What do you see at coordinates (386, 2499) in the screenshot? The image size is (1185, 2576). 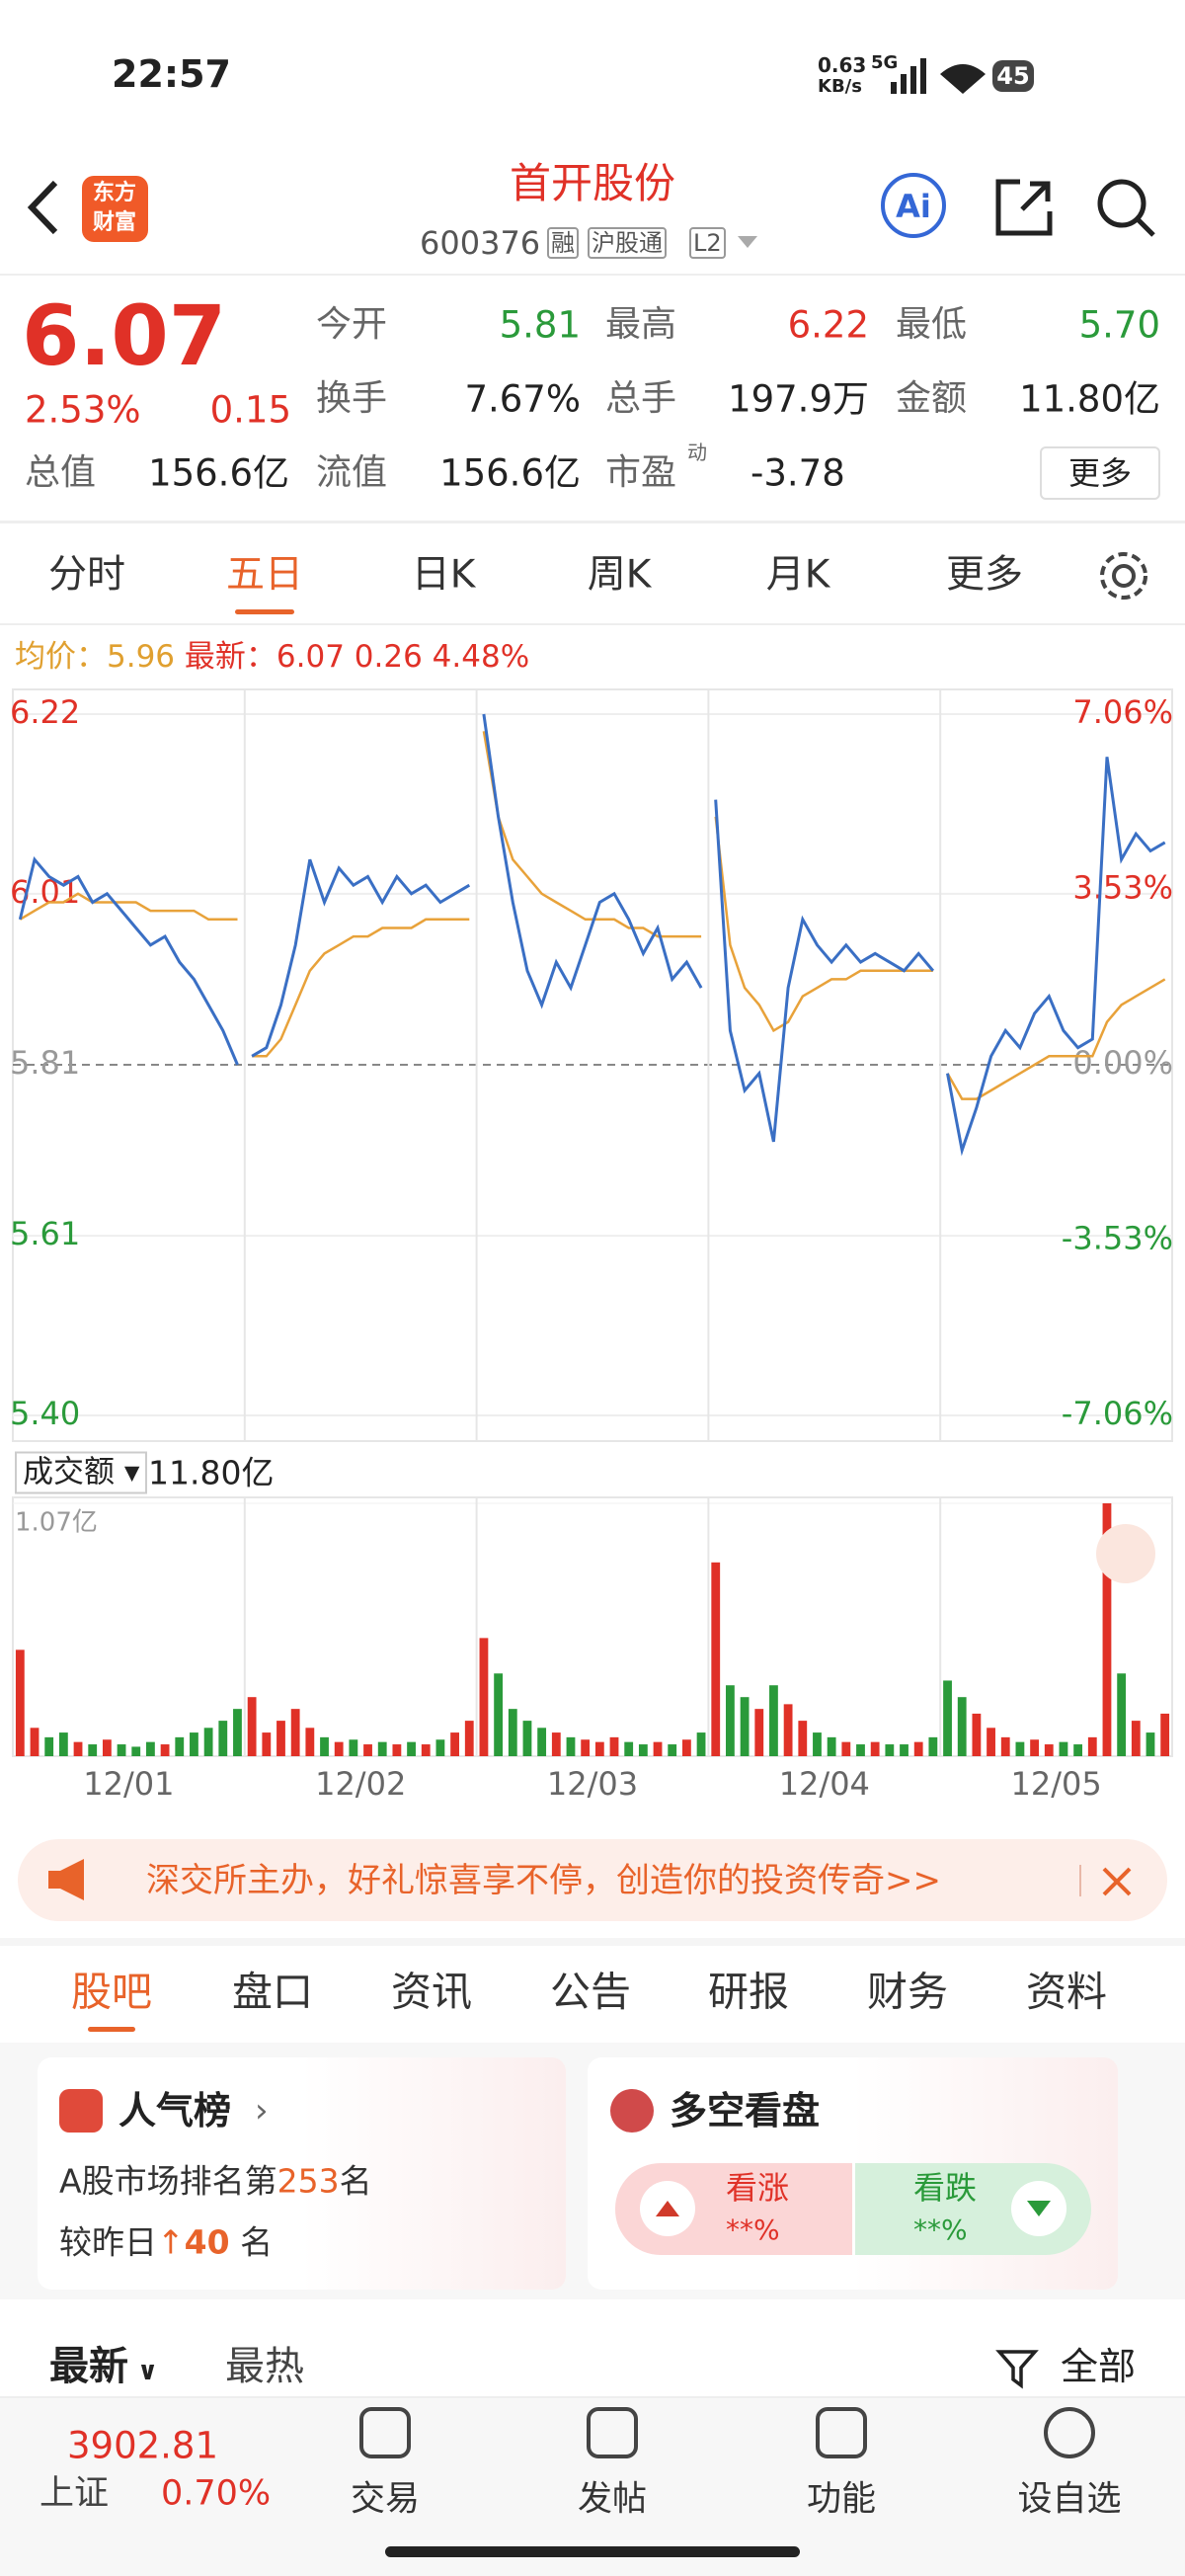 I see `nav-item: 交易` at bounding box center [386, 2499].